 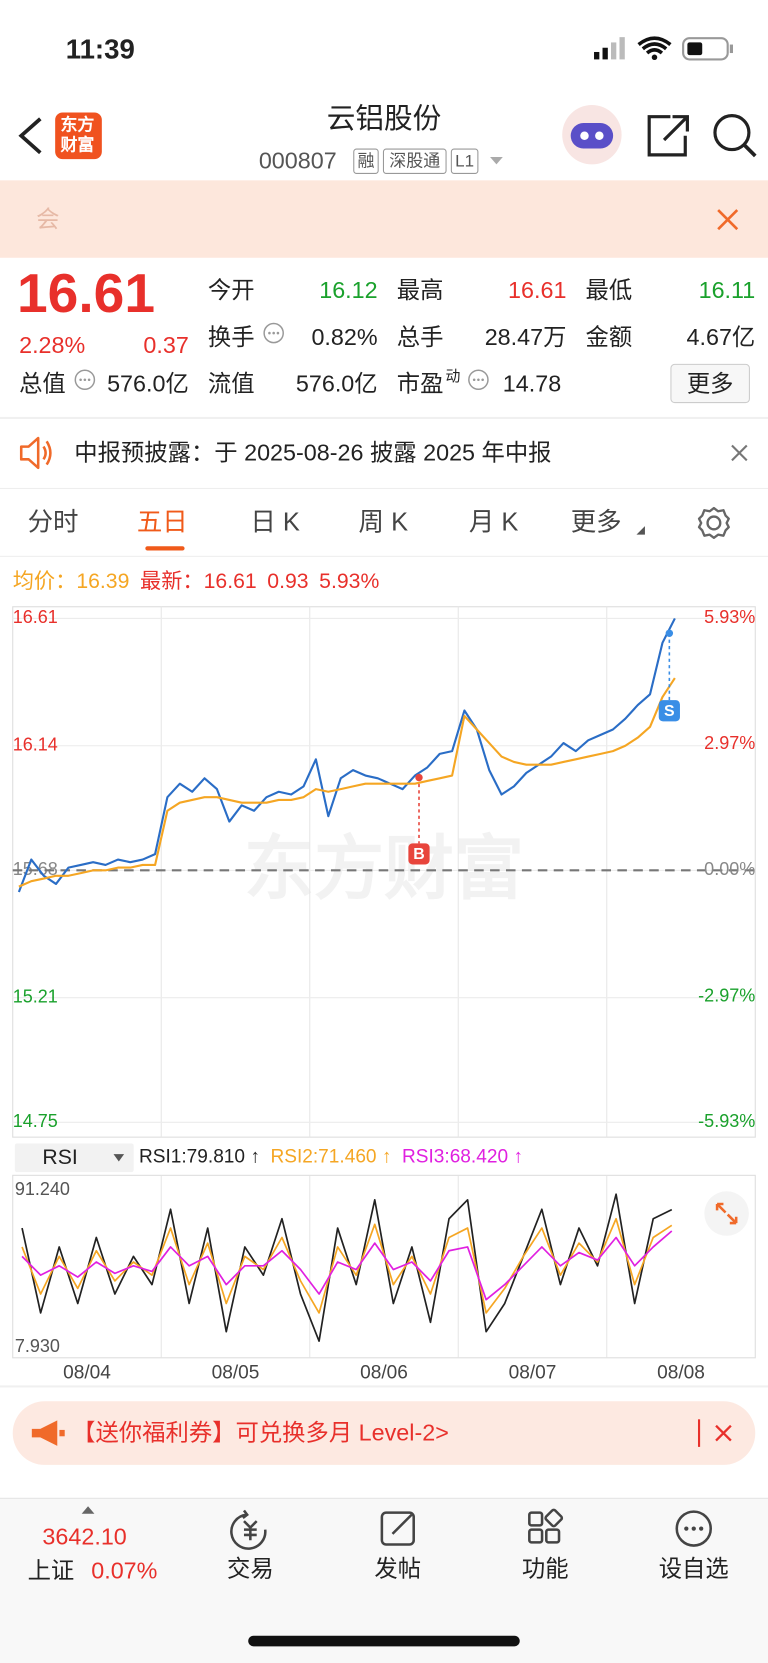 I want to click on tag: 深股通, so click(x=414, y=161).